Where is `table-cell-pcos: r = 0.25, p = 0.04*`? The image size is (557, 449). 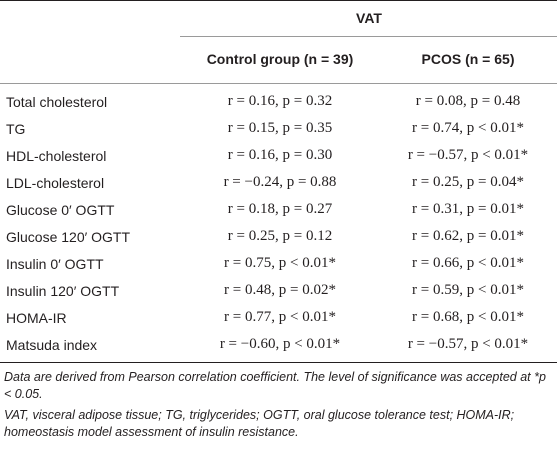 table-cell-pcos: r = 0.25, p = 0.04* is located at coordinates (468, 182).